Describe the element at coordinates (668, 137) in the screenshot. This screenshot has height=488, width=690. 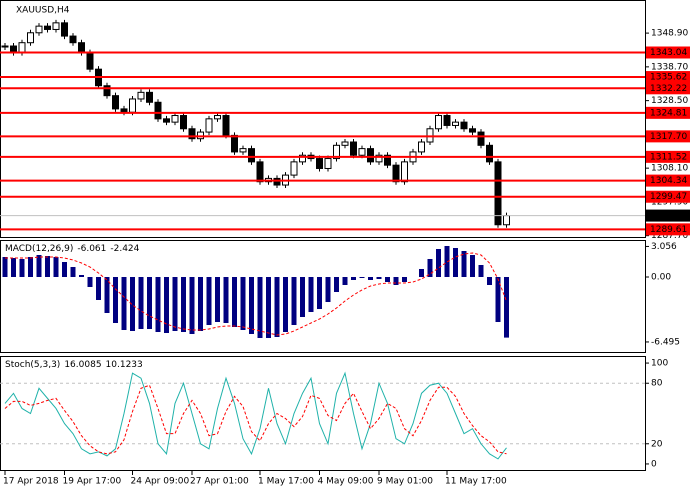
I see `level-label: 1317.70` at that location.